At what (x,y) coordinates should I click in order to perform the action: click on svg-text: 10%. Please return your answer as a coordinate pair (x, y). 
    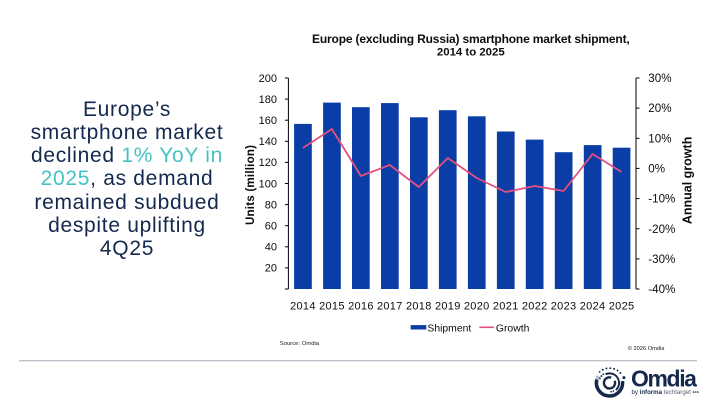
    Looking at the image, I should click on (659, 138).